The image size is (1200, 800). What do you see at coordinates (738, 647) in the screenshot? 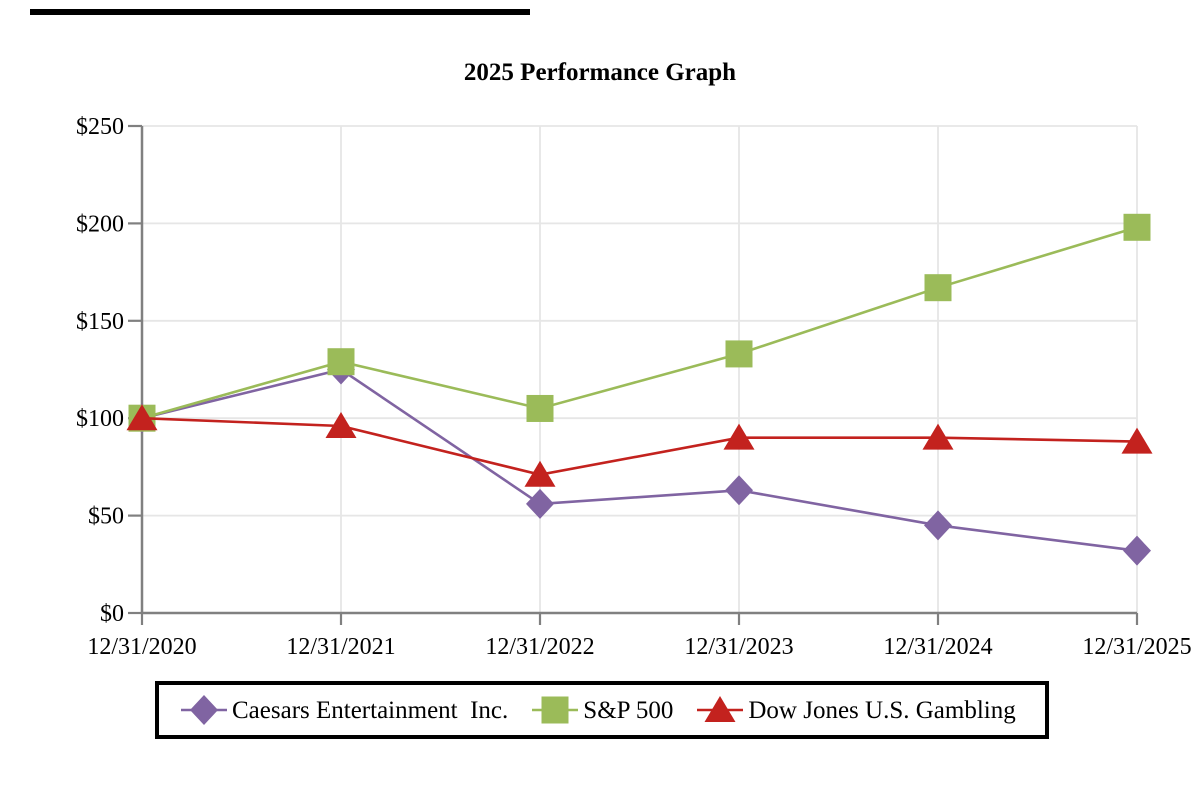
I see `x-axis-label: 12/31/2023` at bounding box center [738, 647].